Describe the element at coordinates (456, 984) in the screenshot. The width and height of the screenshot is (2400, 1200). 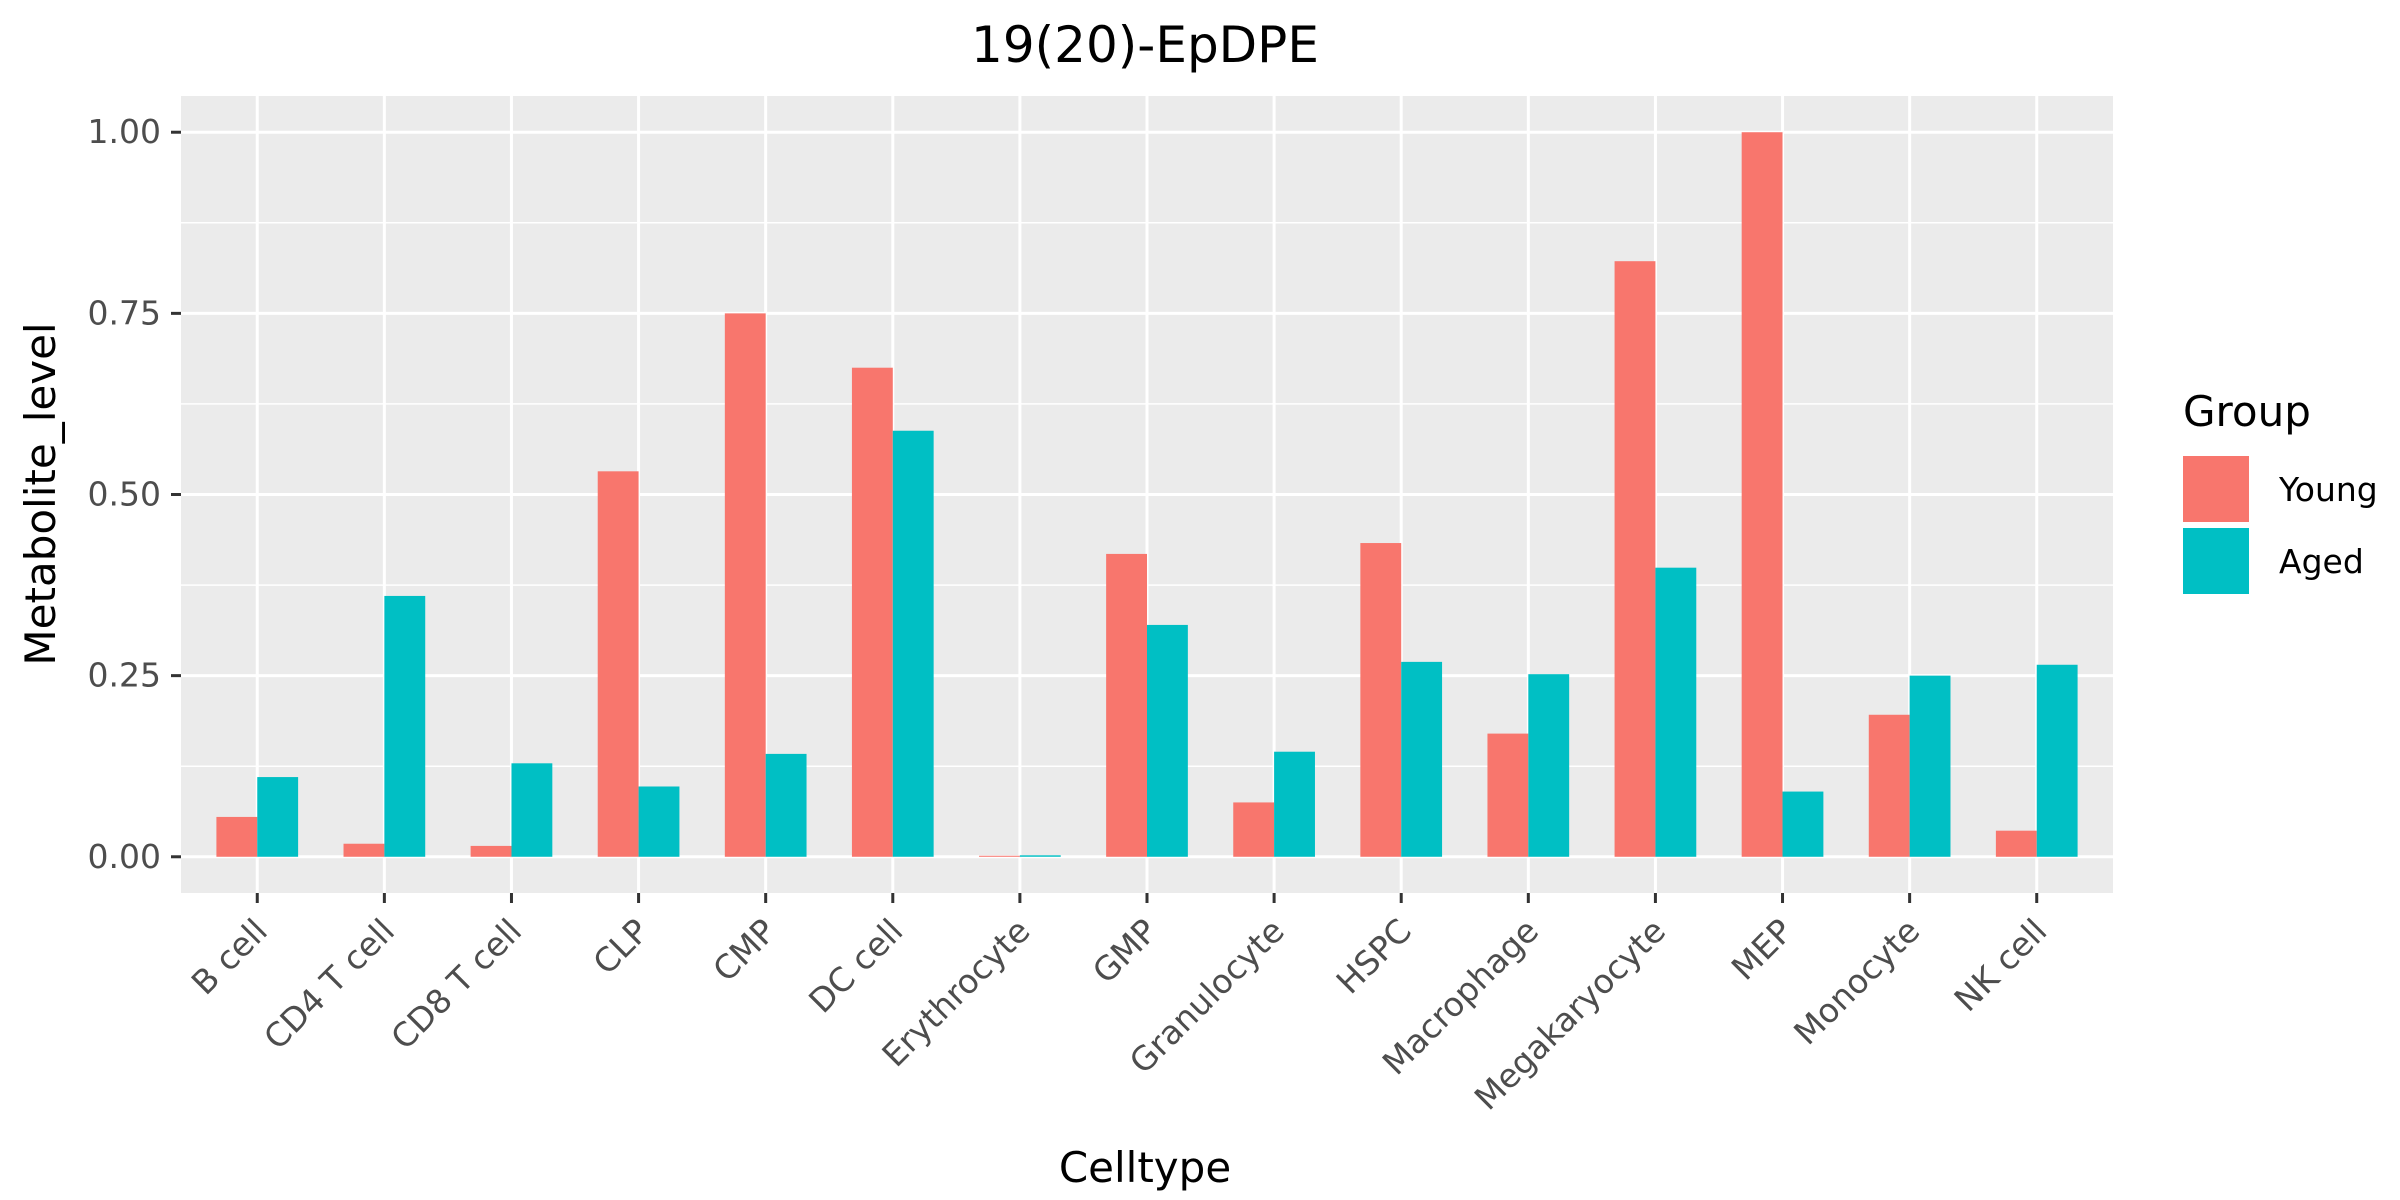
I see `x-tick-label: CD8 T cell` at that location.